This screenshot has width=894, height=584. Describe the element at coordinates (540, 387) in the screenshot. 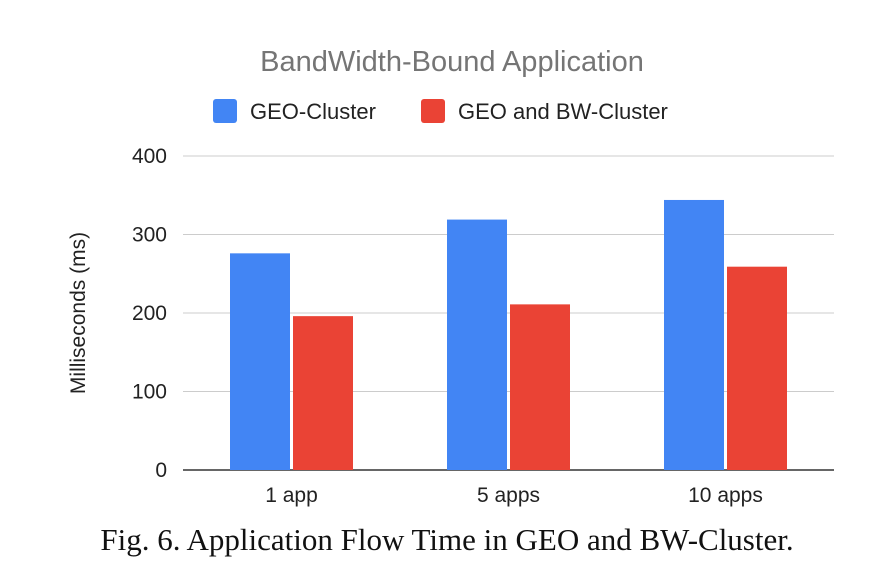

I see `bar-series1-cat1` at that location.